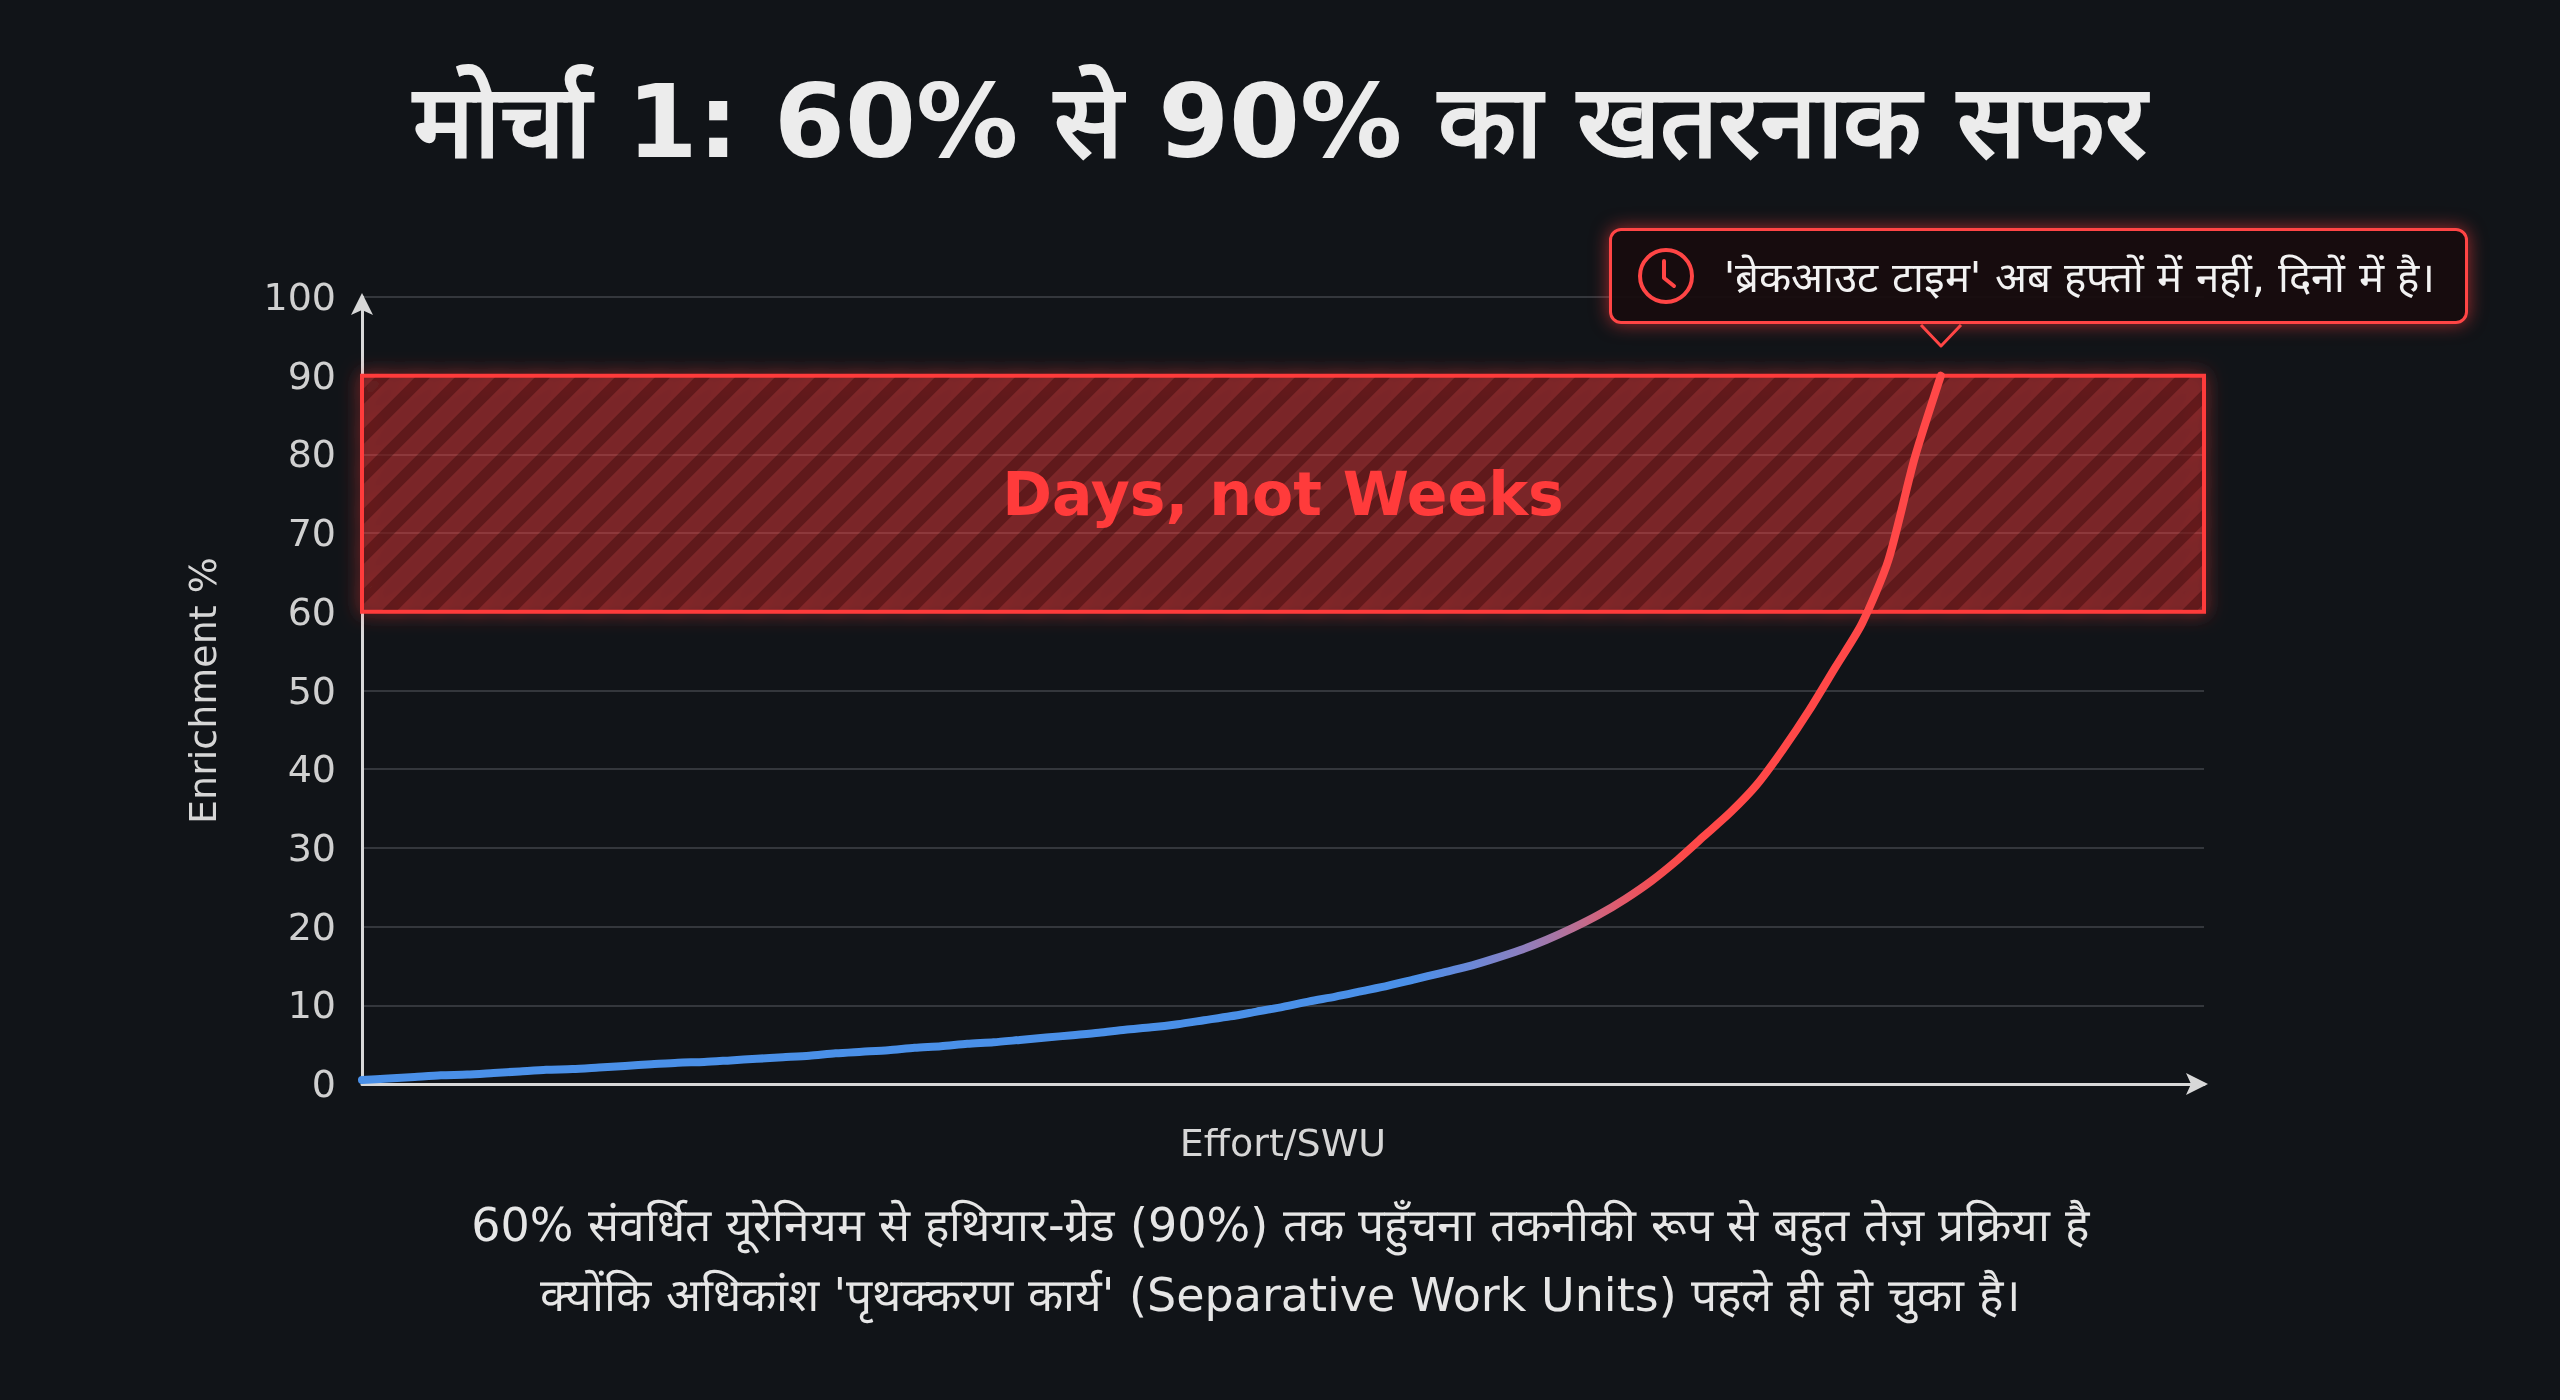  What do you see at coordinates (311, 769) in the screenshot?
I see `y-tick-label: 40` at bounding box center [311, 769].